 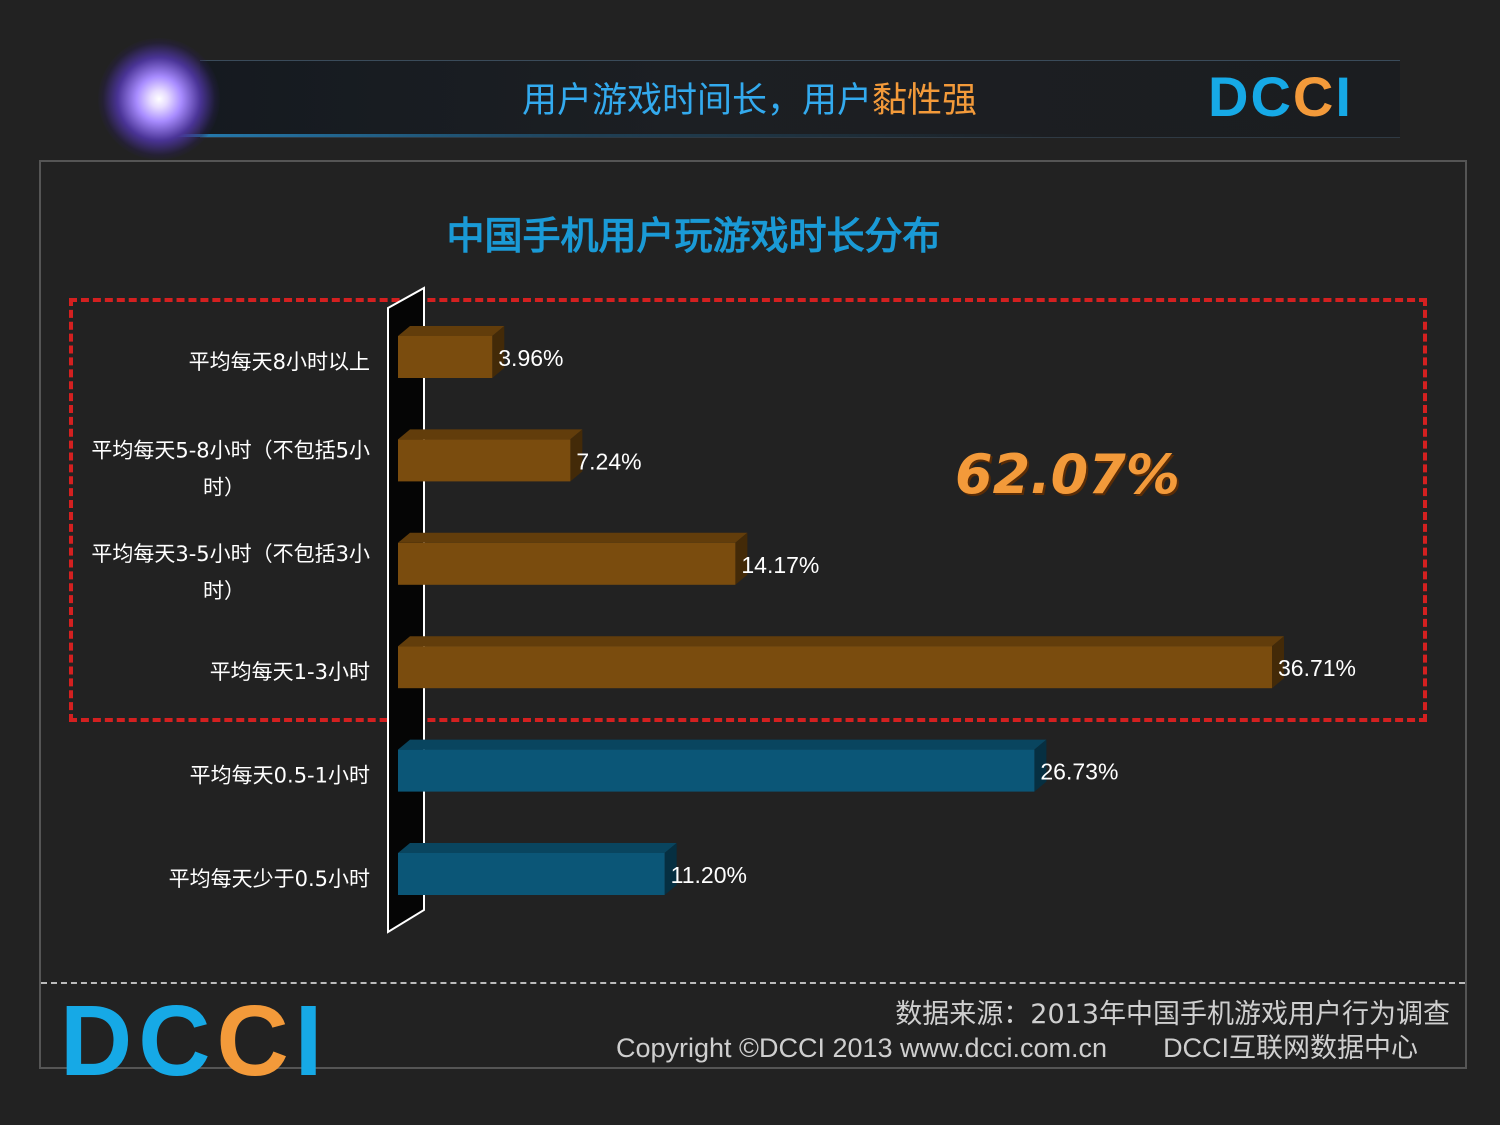 I want to click on data-label: 36.71%, so click(x=1317, y=668).